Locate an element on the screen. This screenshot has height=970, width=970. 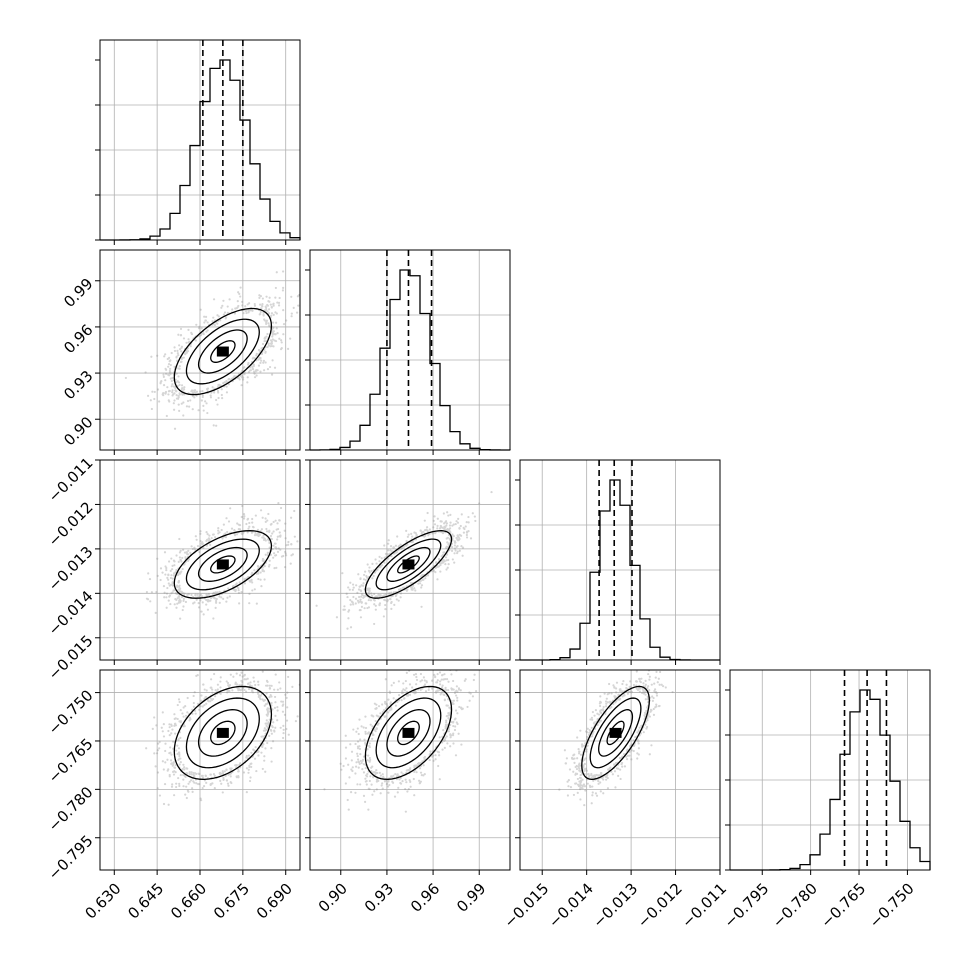
x-tick-label-p2: −0.014 is located at coordinates (571, 906).